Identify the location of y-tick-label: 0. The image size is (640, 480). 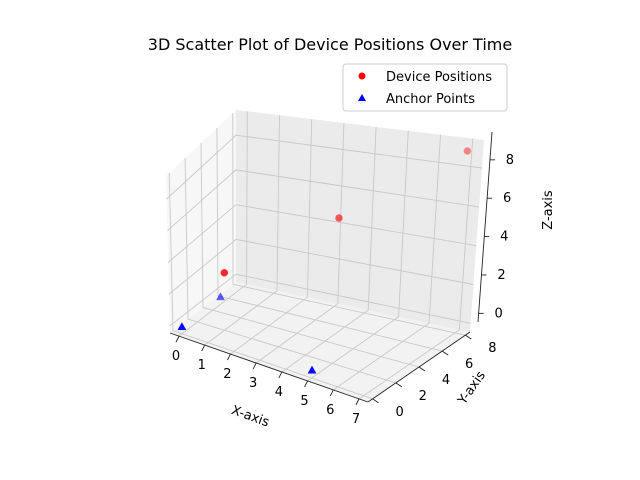
(399, 412).